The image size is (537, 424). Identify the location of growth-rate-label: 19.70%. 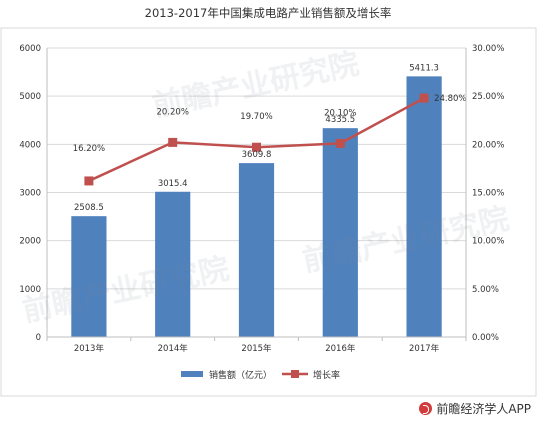
(256, 117).